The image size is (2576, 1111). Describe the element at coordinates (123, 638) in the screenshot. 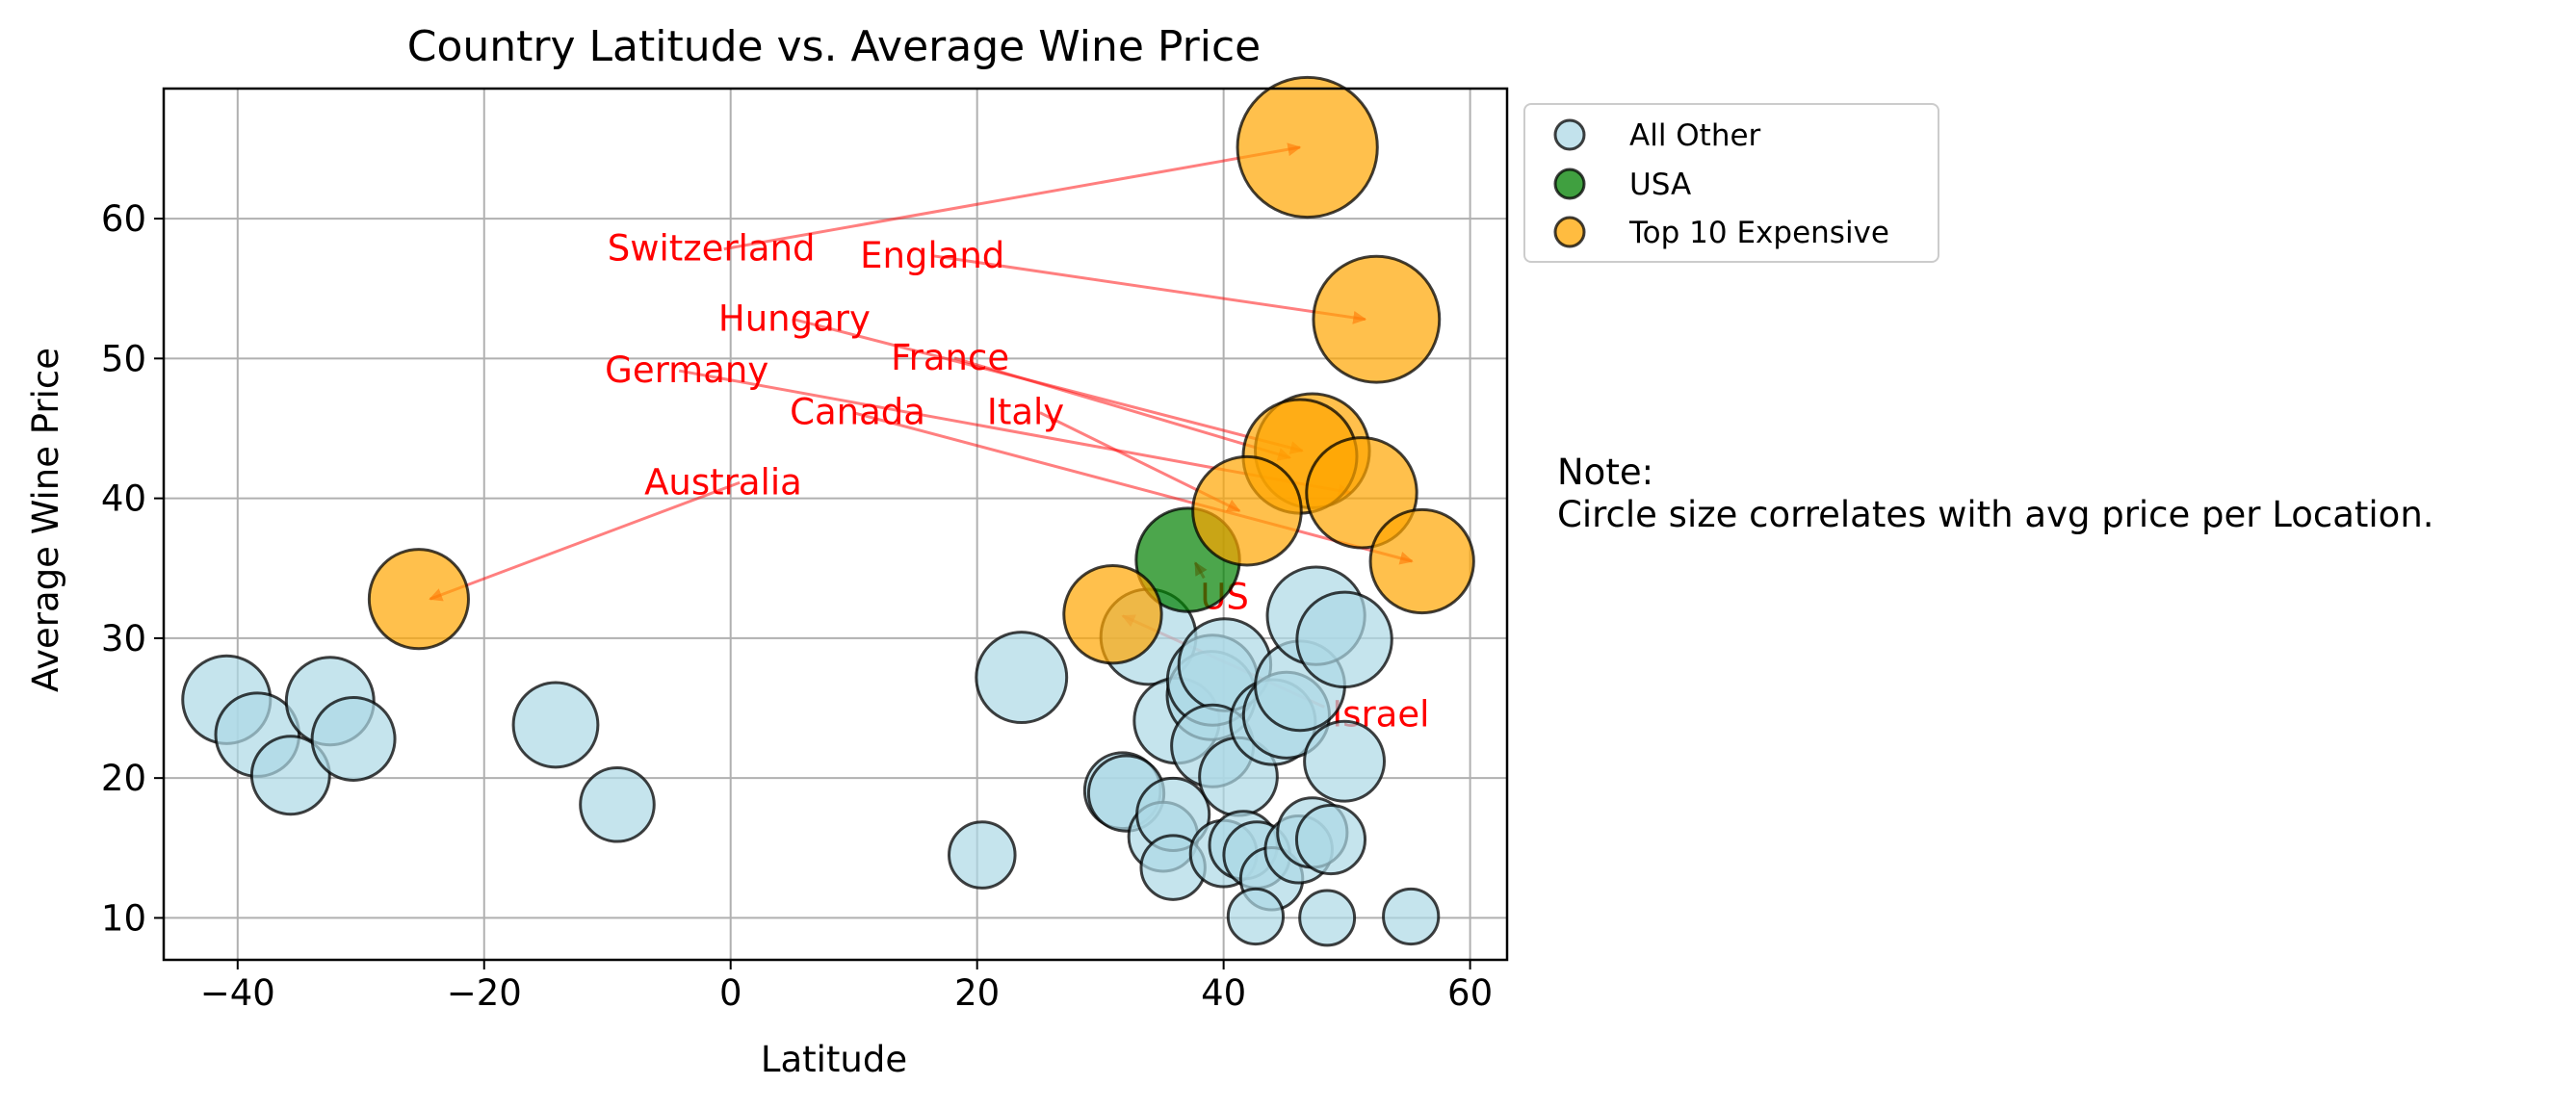

I see `y-tick-label: 30` at that location.